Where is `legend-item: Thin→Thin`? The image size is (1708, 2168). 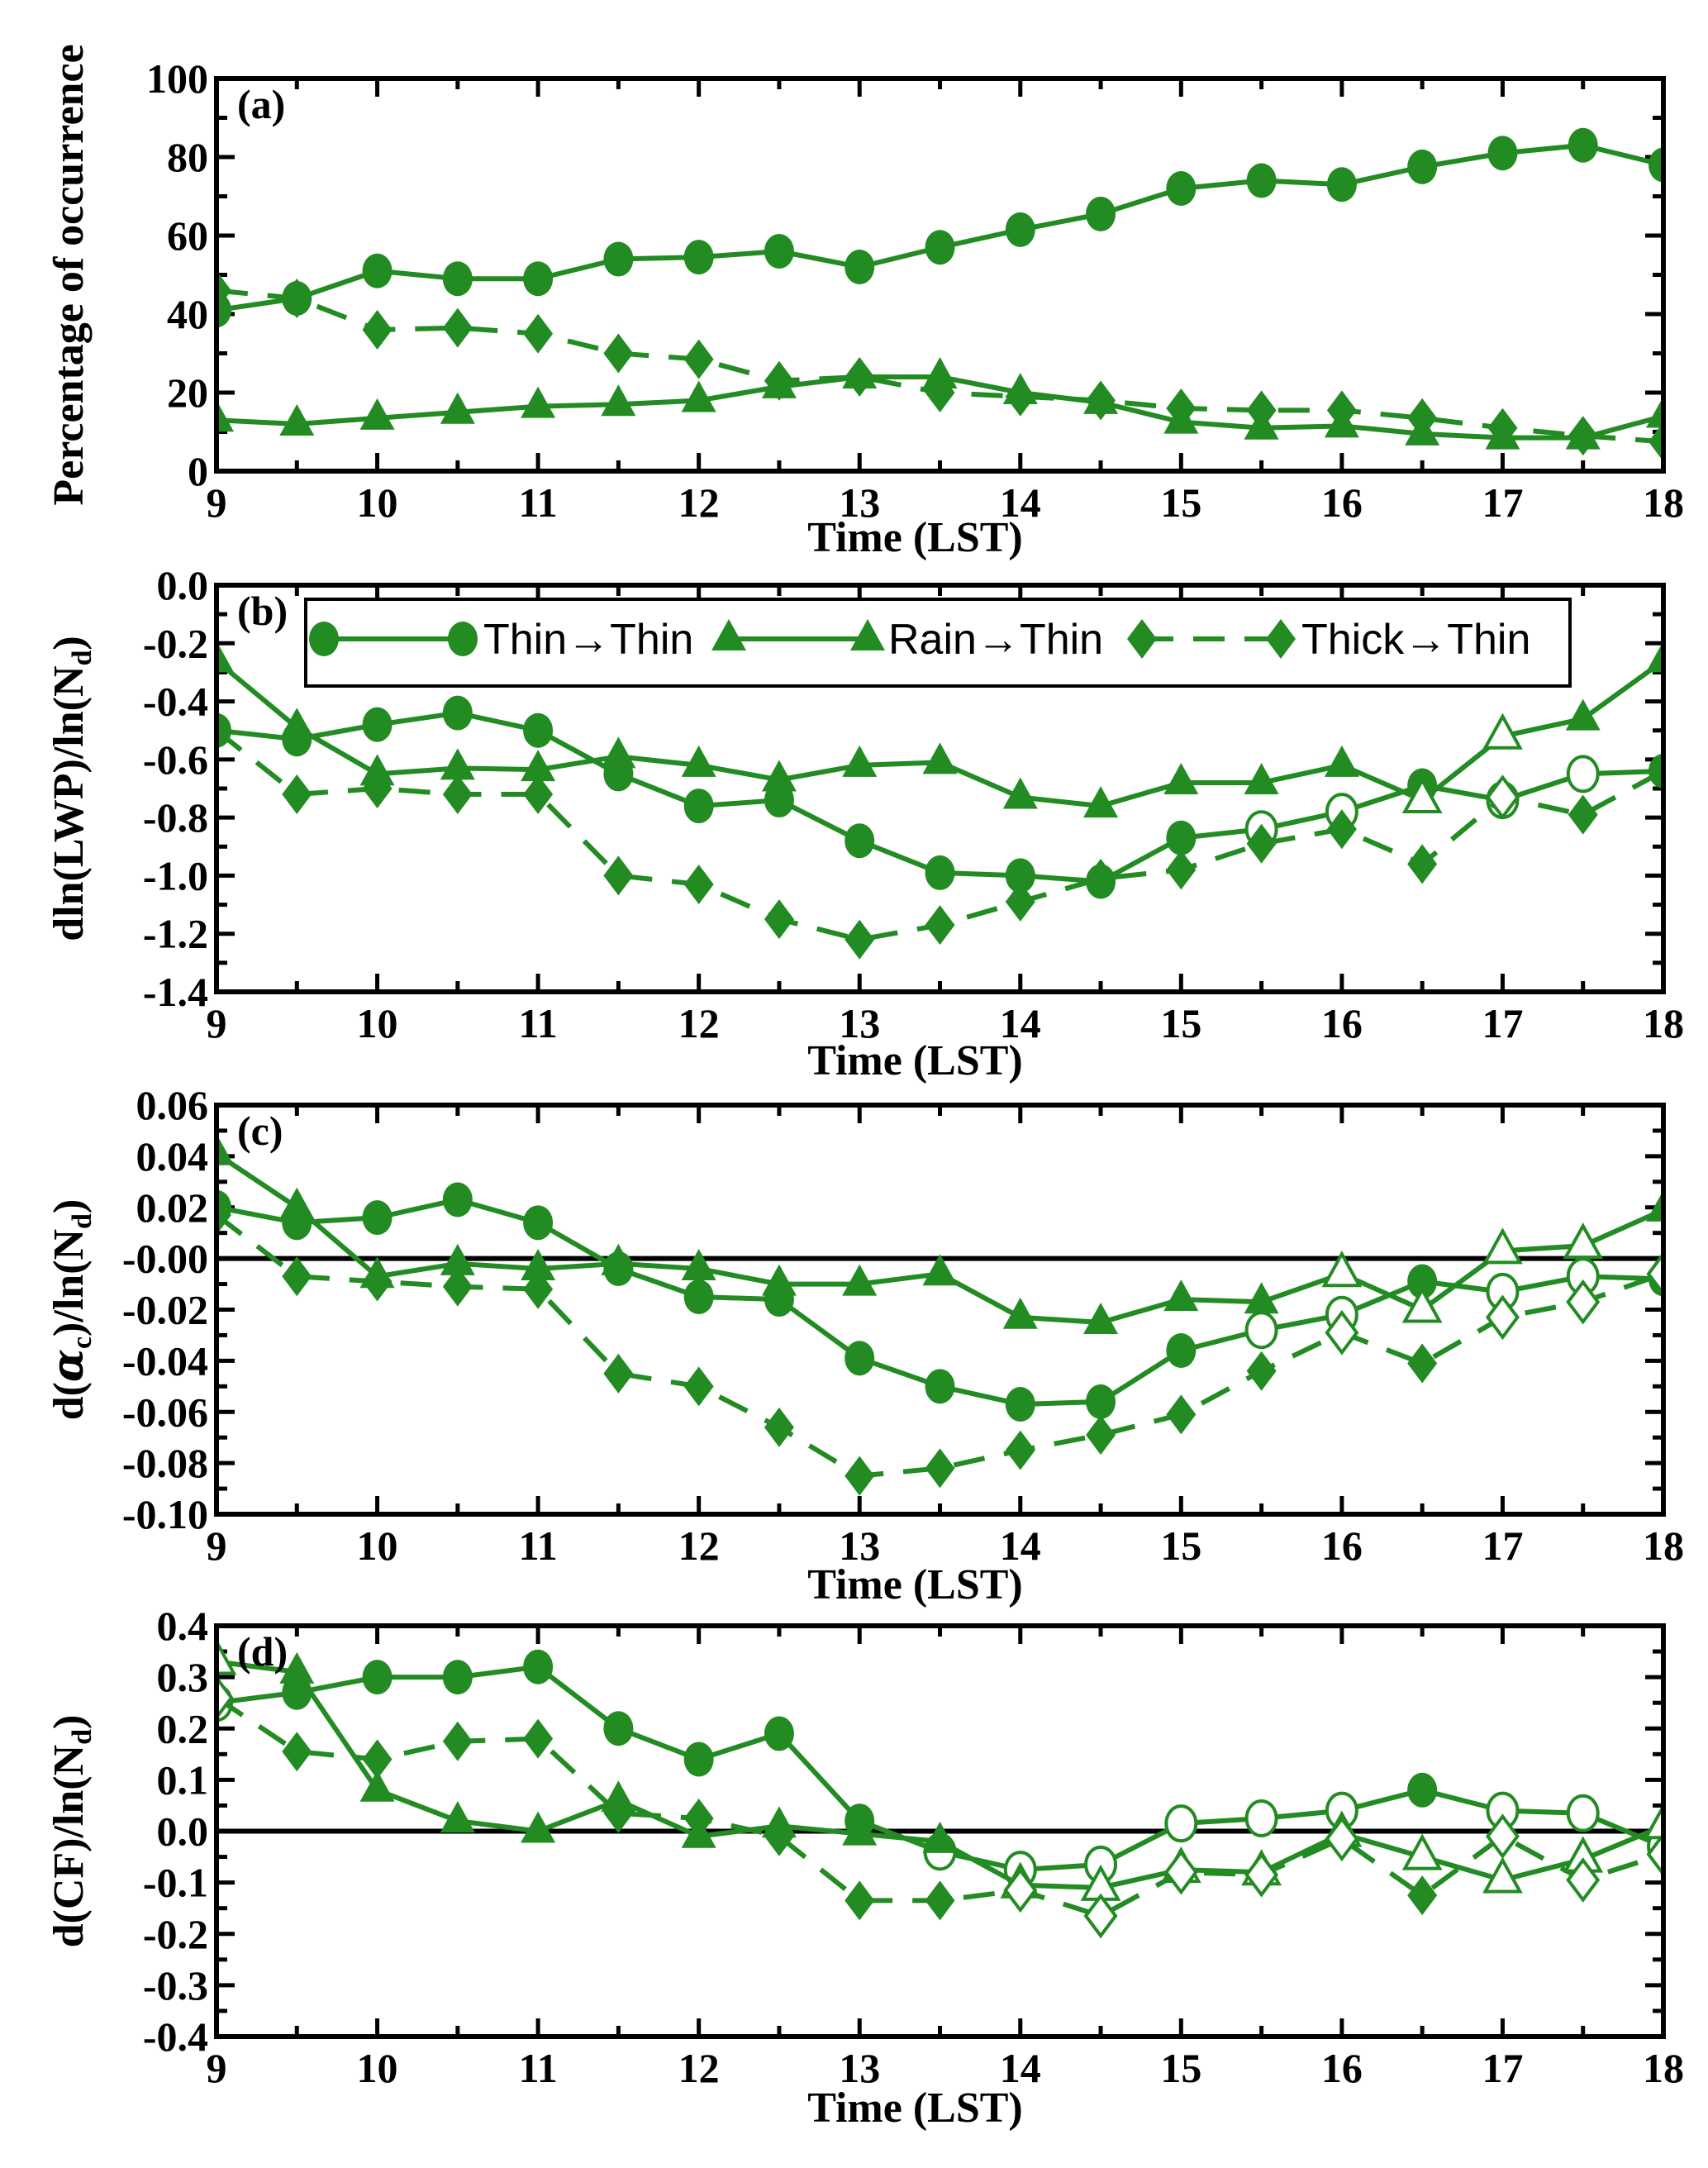
legend-item: Thin→Thin is located at coordinates (501, 640).